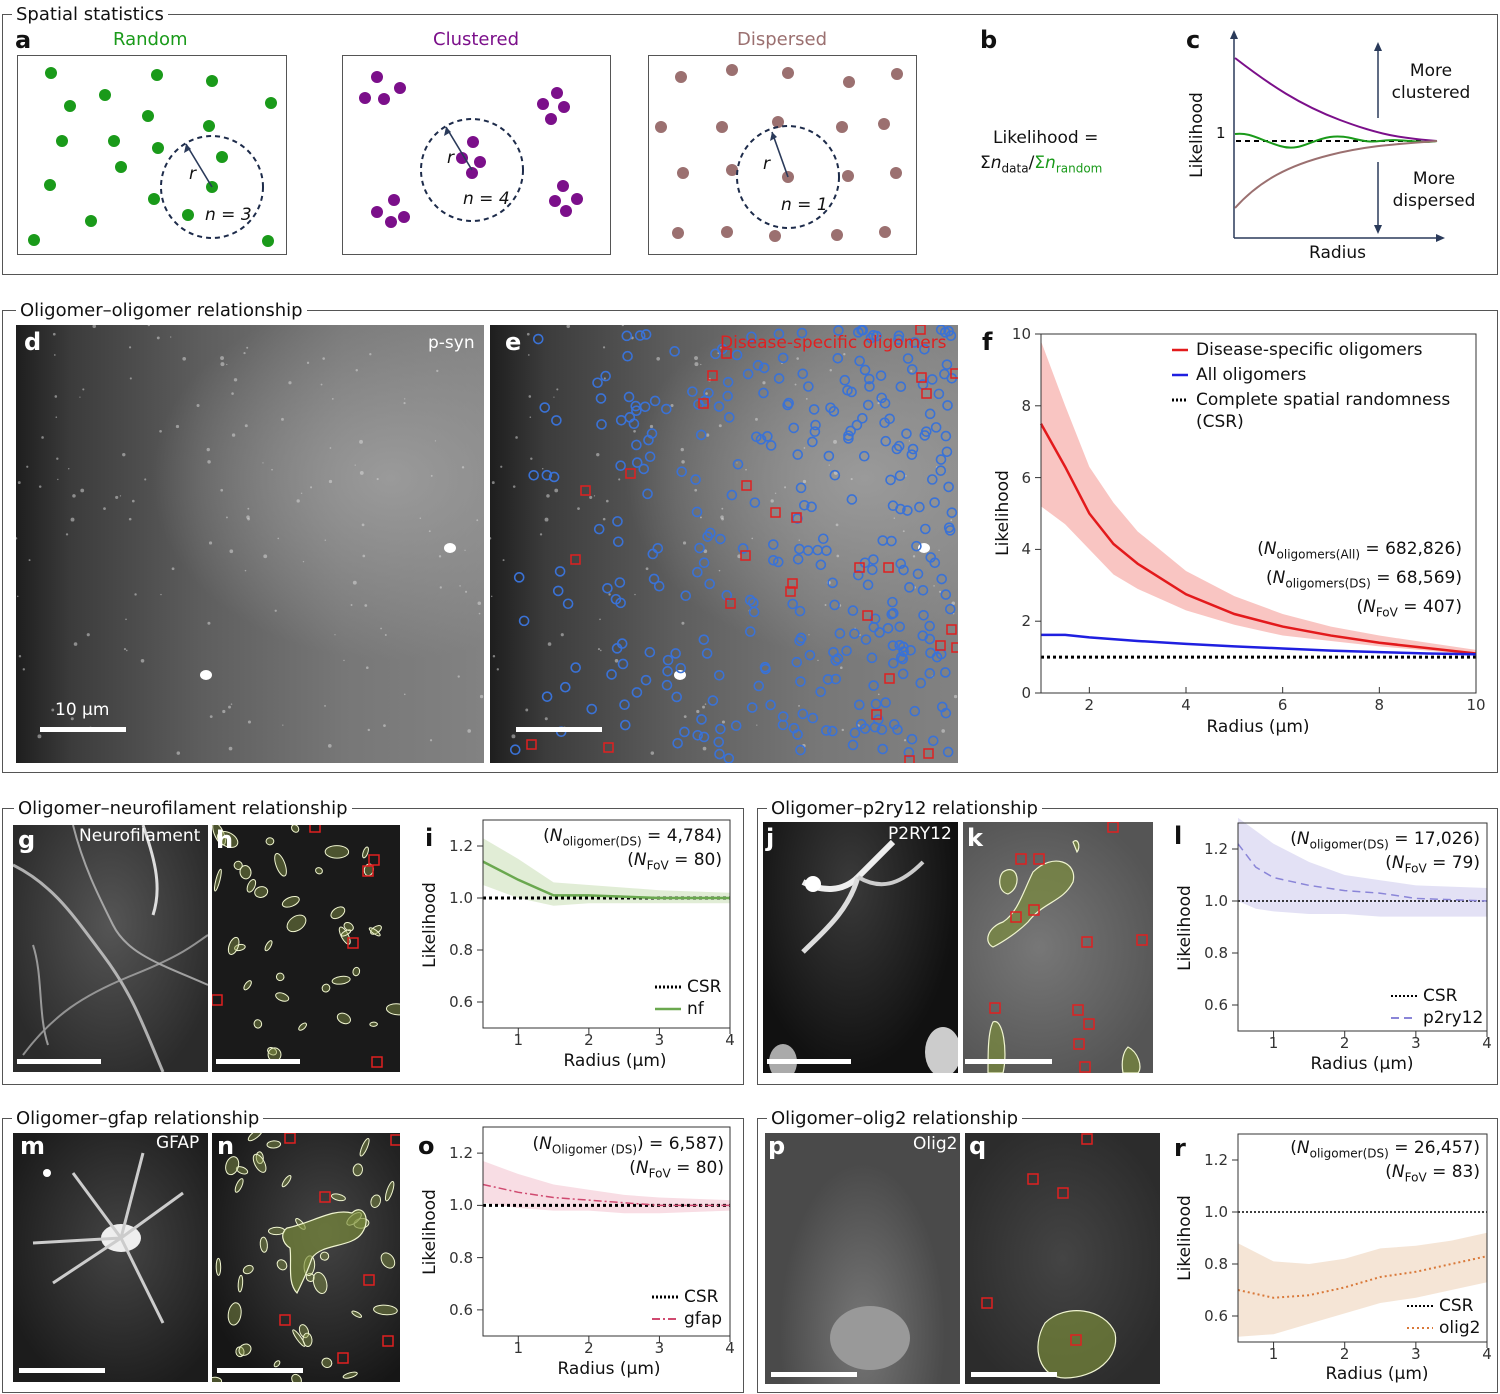 The width and height of the screenshot is (1500, 1394). What do you see at coordinates (1079, 168) in the screenshot?
I see `random-subscript: random` at bounding box center [1079, 168].